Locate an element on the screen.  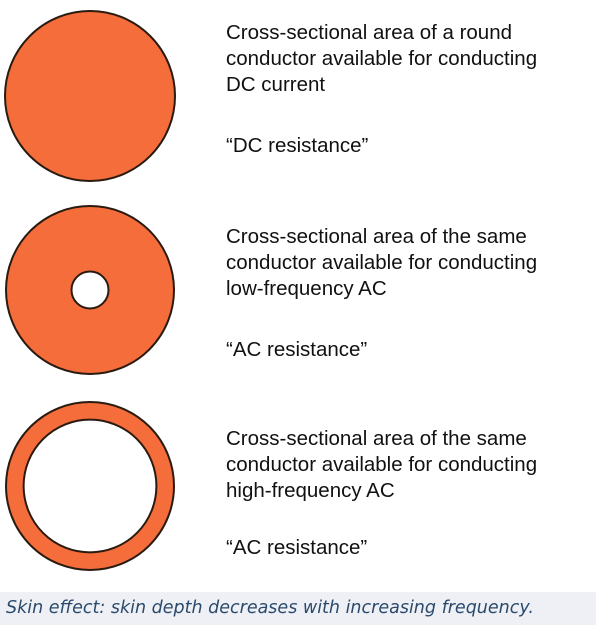
resistance-label: “DC resistance” is located at coordinates (297, 145).